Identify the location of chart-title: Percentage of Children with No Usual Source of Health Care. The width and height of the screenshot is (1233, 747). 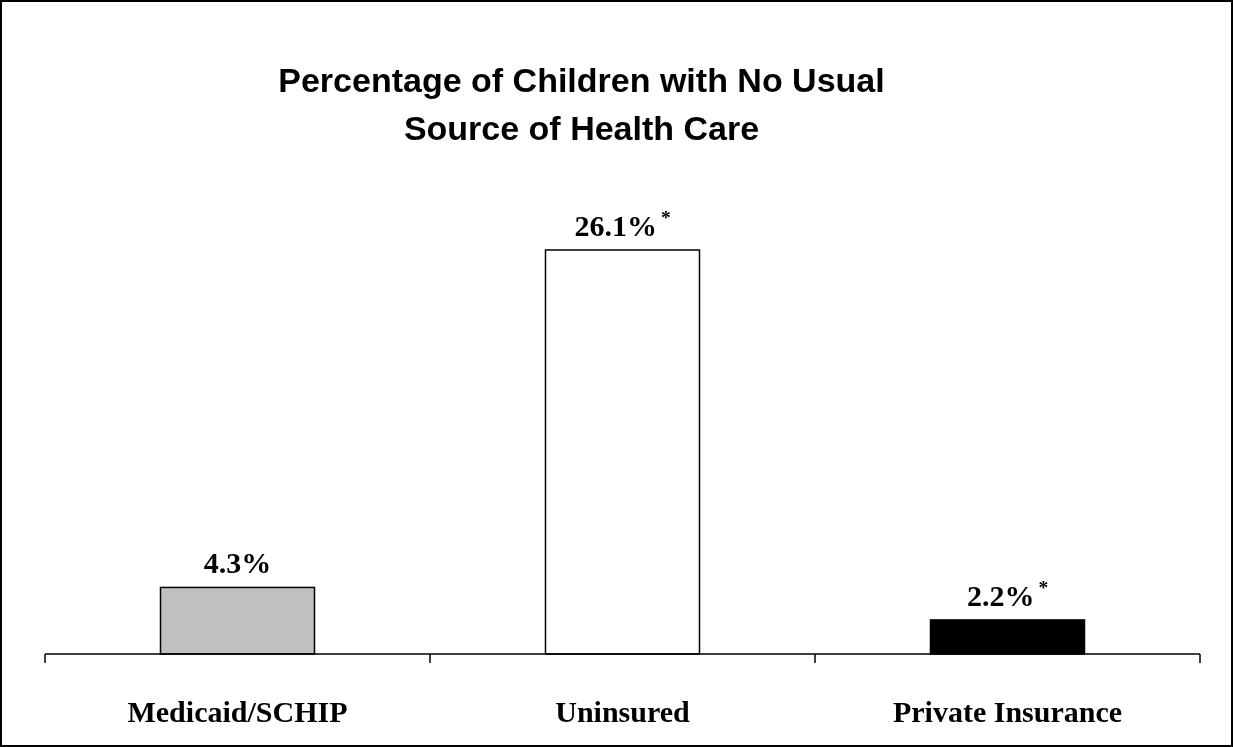
(581, 104).